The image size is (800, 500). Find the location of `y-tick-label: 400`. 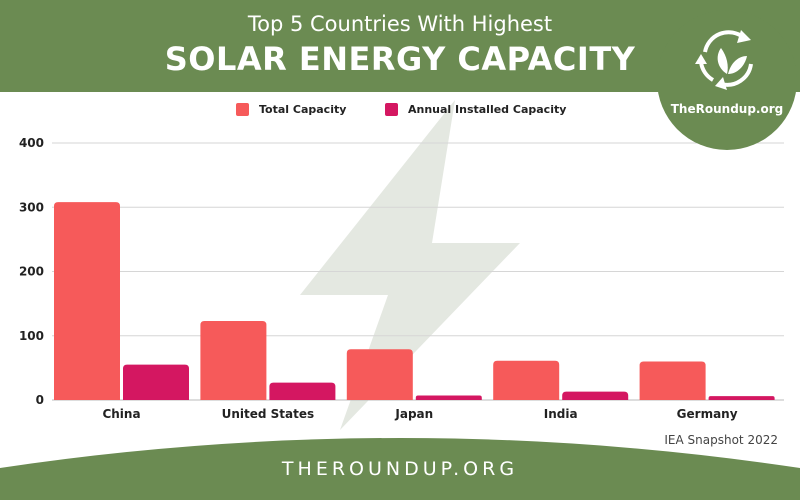

y-tick-label: 400 is located at coordinates (31, 143).